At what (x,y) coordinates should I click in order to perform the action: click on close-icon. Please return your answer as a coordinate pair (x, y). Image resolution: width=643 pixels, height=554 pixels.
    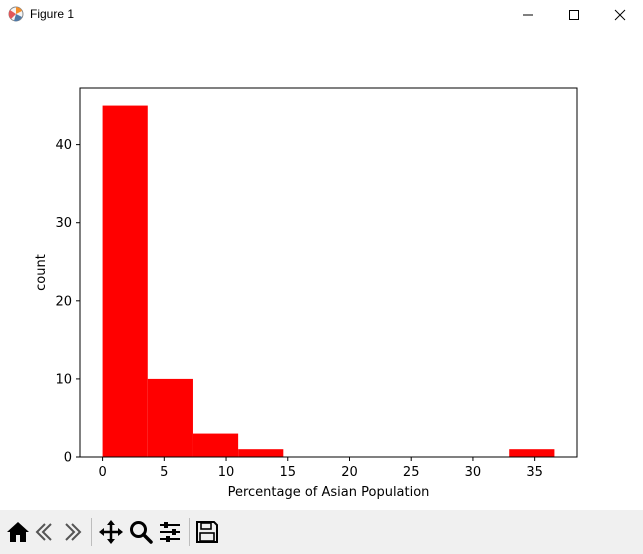
    Looking at the image, I should click on (620, 15).